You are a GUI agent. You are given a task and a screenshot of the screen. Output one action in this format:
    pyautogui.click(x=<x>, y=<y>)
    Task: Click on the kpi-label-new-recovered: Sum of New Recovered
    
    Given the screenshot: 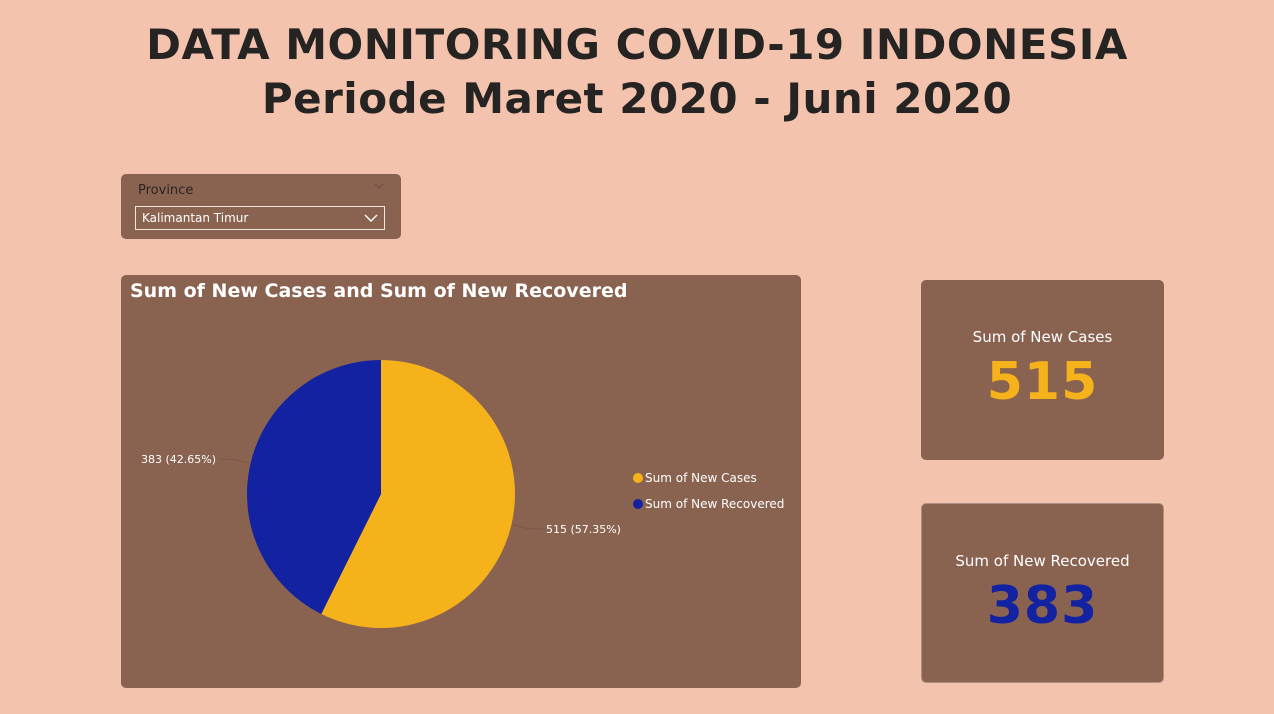 What is the action you would take?
    pyautogui.click(x=1042, y=561)
    